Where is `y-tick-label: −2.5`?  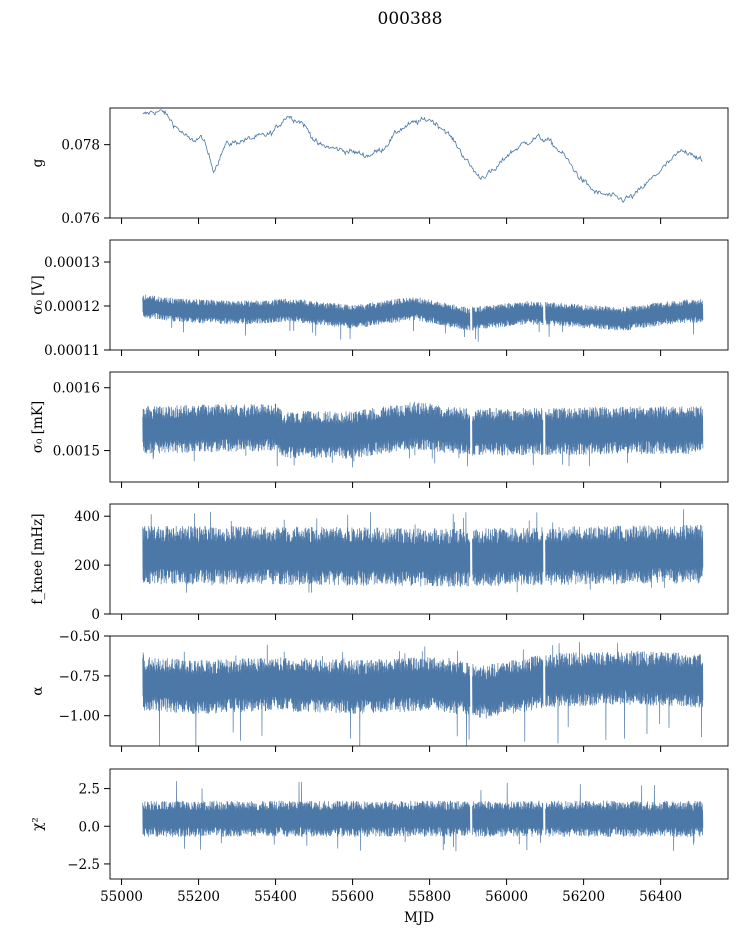 y-tick-label: −2.5 is located at coordinates (83, 865).